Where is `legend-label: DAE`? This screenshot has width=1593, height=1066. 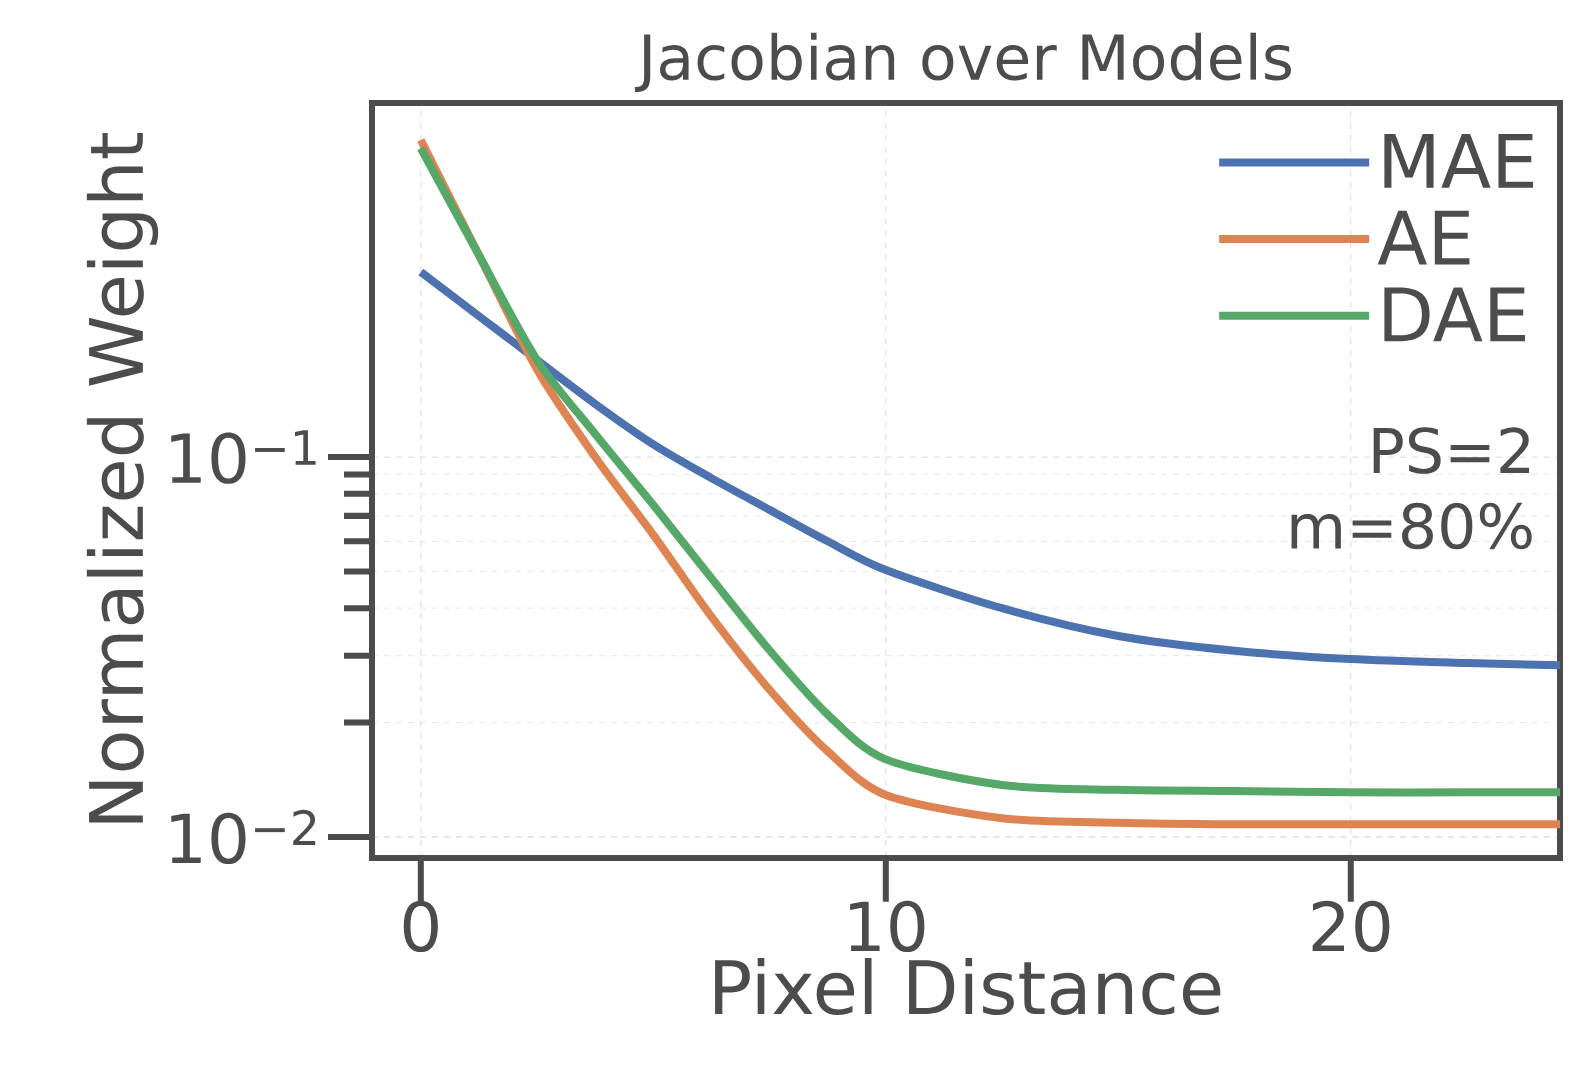 legend-label: DAE is located at coordinates (1454, 314).